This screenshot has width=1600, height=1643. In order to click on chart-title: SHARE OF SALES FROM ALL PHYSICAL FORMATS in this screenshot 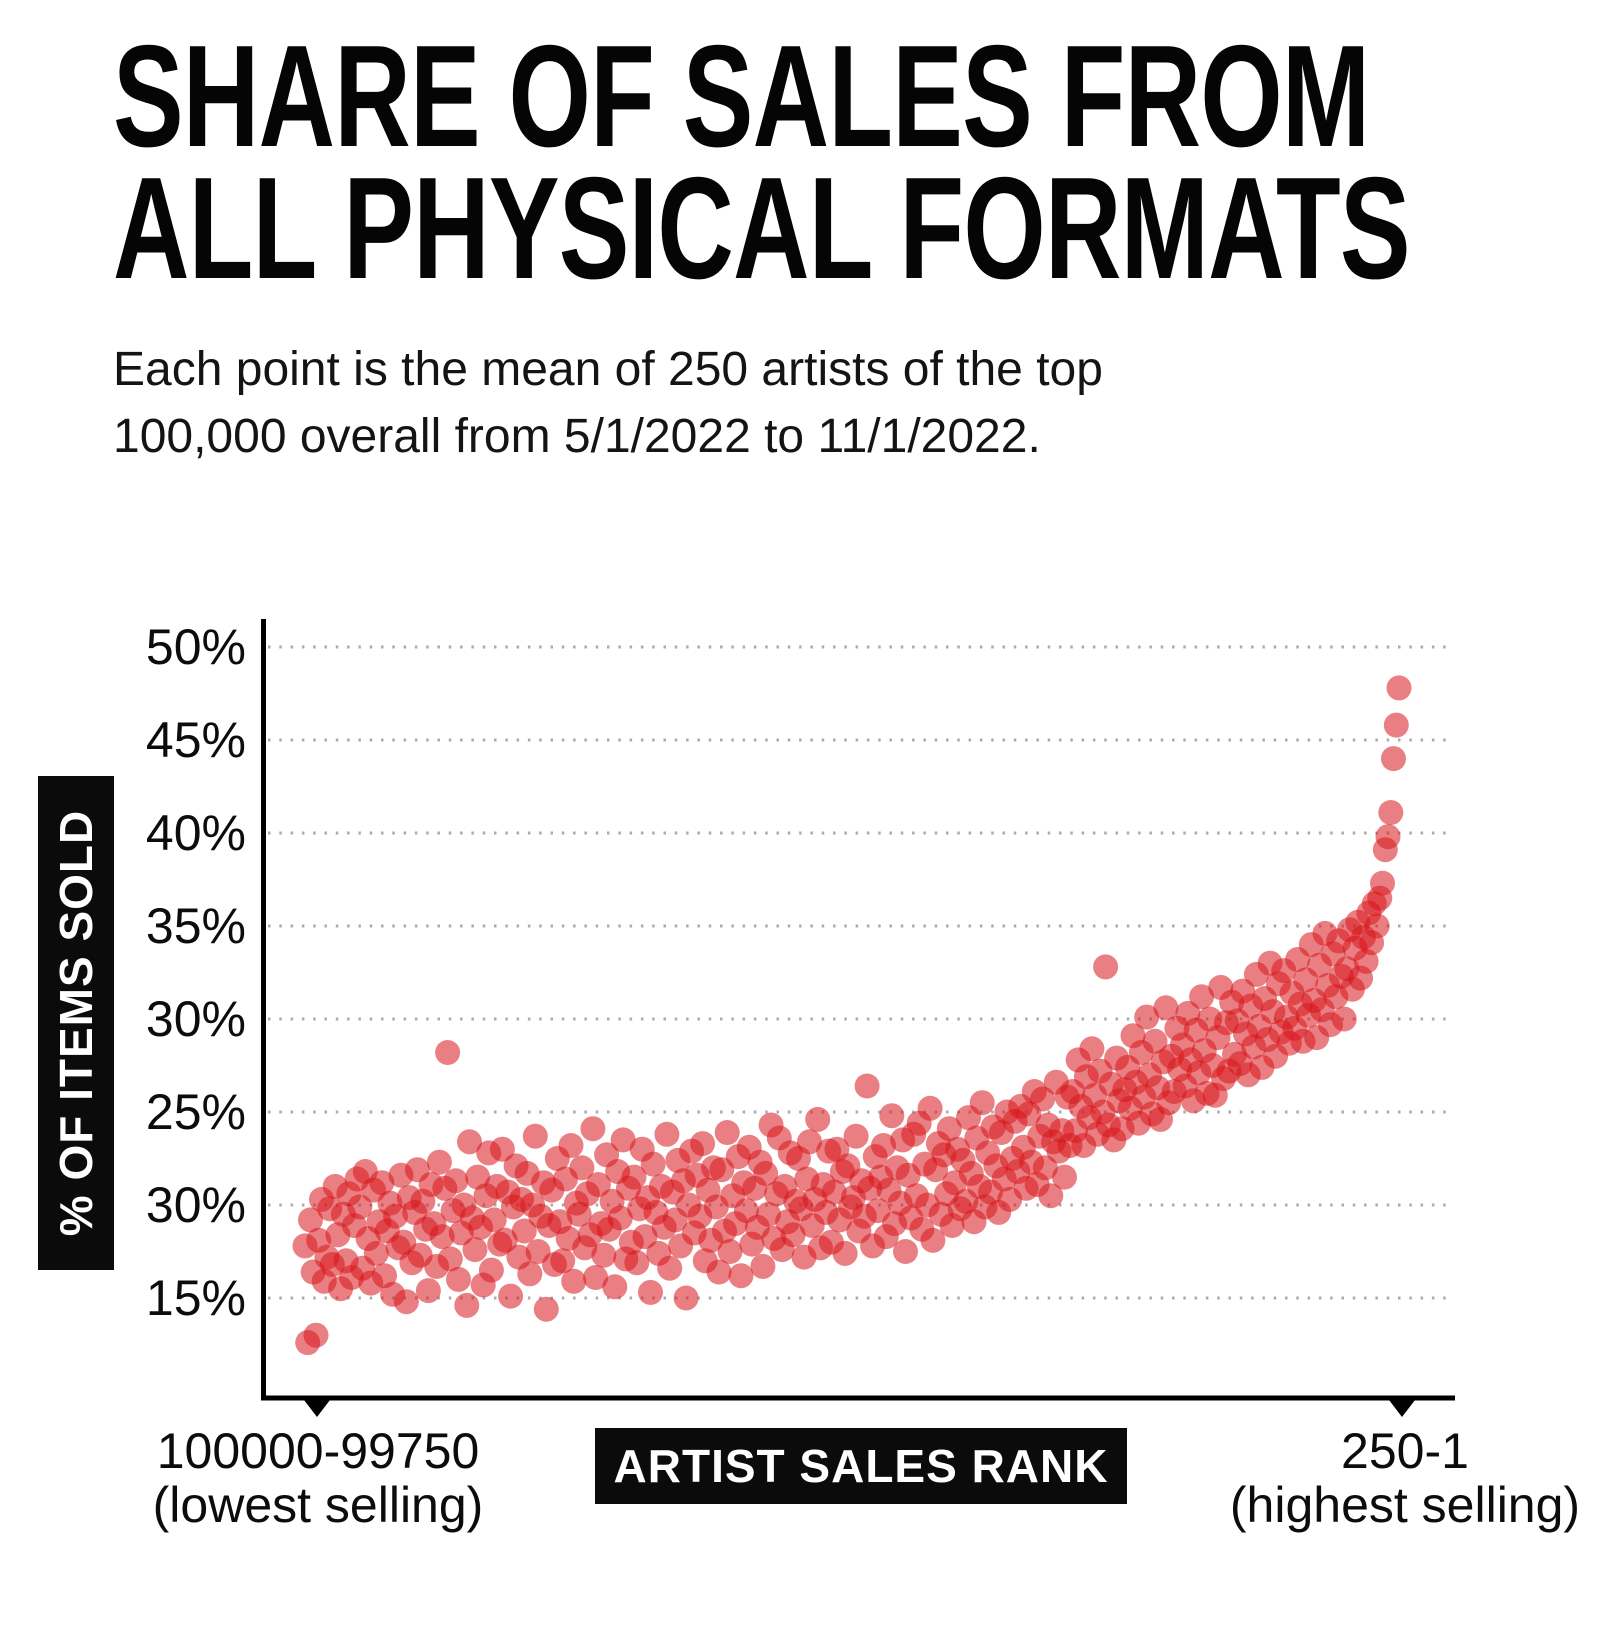, I will do `click(762, 162)`.